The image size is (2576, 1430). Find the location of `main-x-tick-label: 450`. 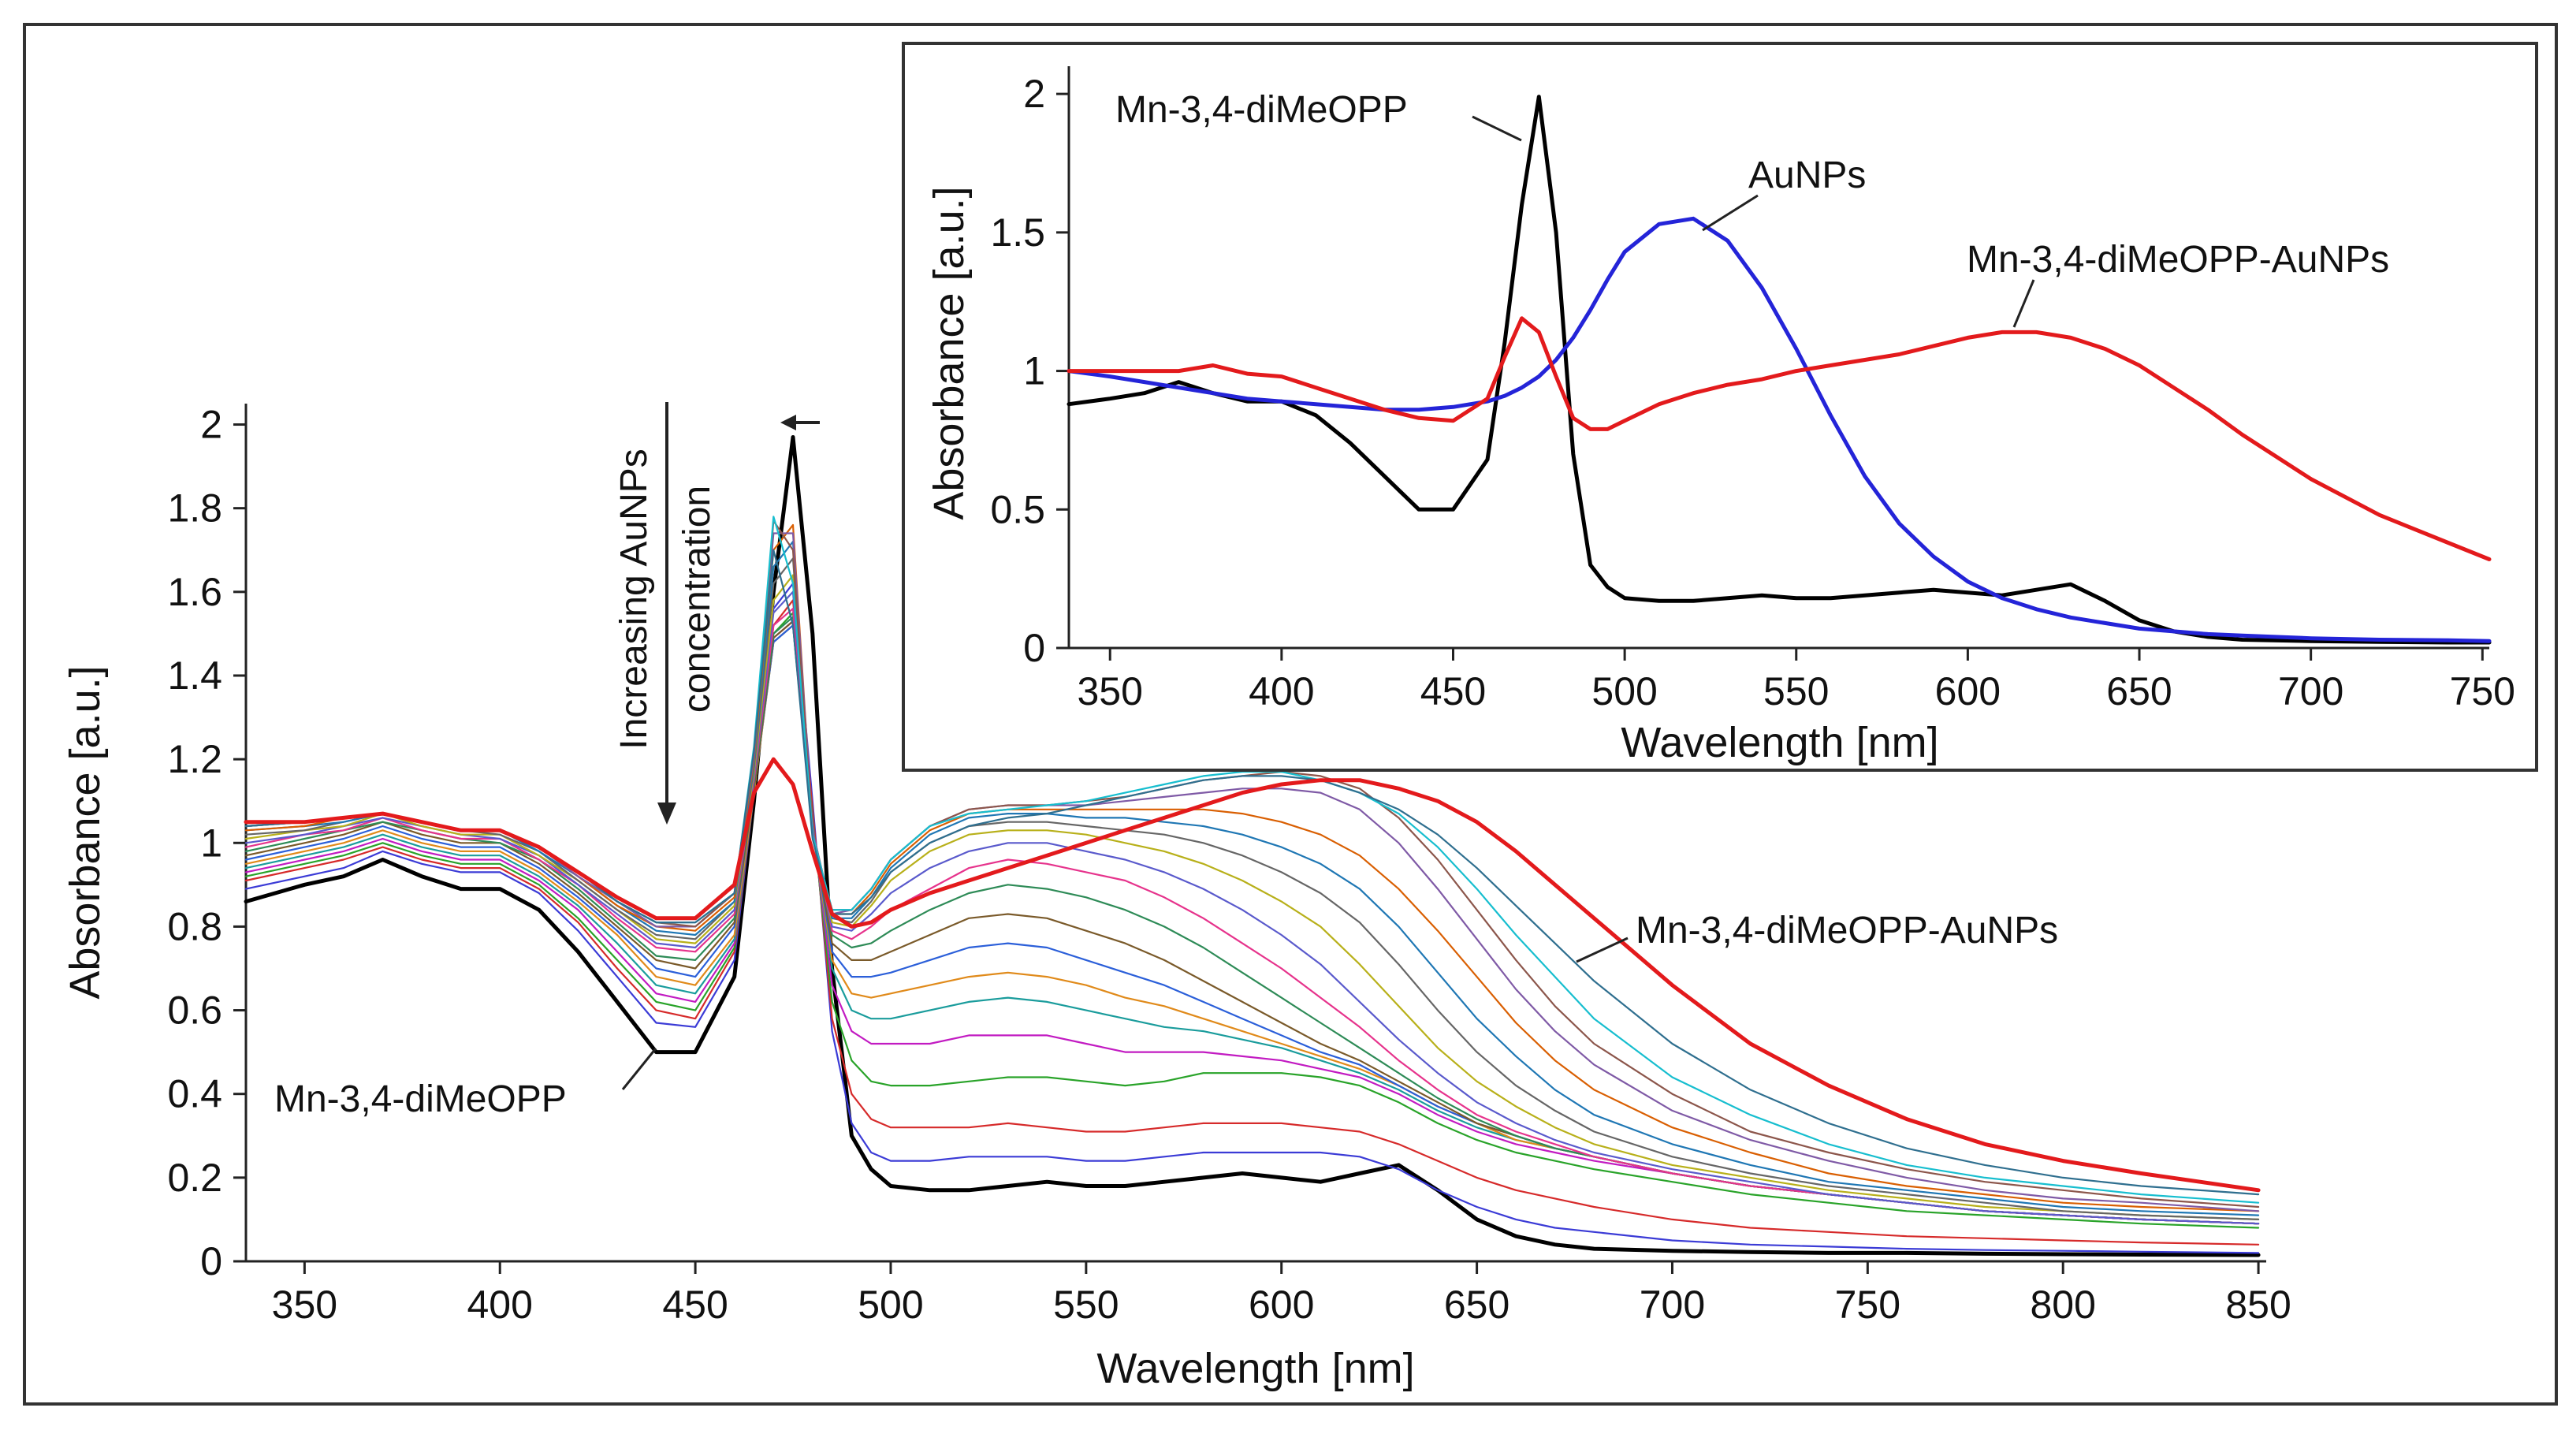

main-x-tick-label: 450 is located at coordinates (695, 1305).